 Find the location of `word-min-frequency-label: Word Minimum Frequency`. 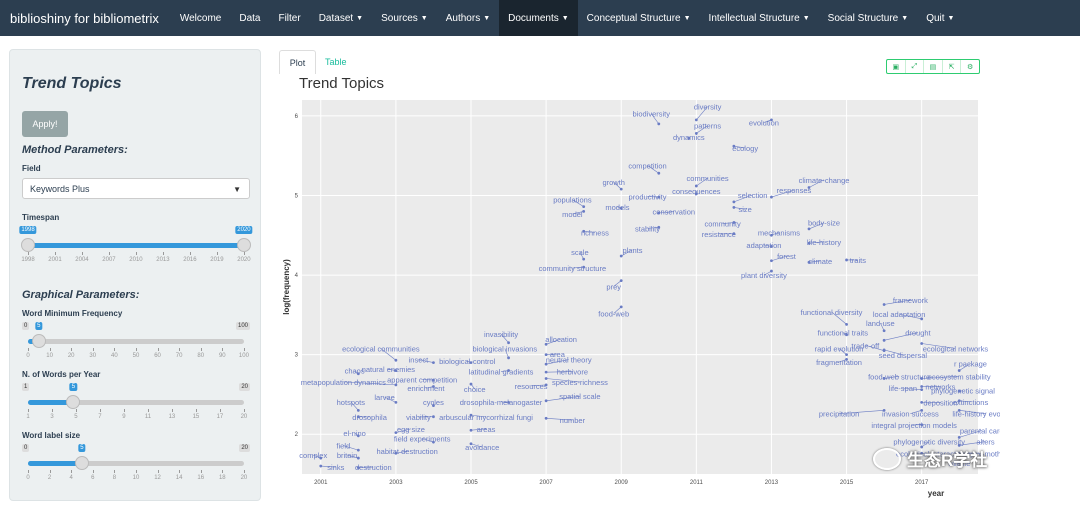

word-min-frequency-label: Word Minimum Frequency is located at coordinates (72, 313).